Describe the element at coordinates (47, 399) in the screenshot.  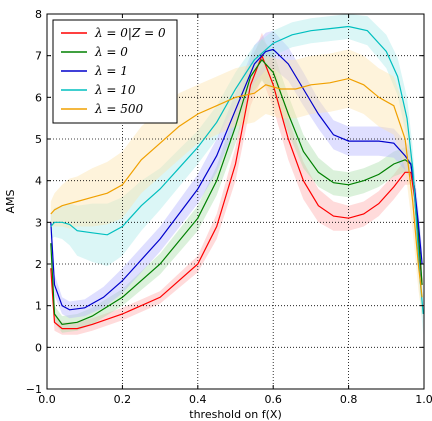
I see `x-tick-label: 0.0` at that location.